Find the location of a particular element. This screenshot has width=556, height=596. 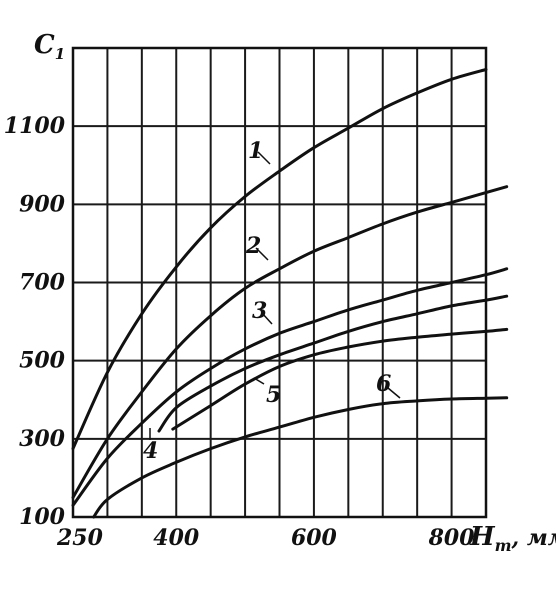

x-axis-unit: , мм is located at coordinates (533, 538).